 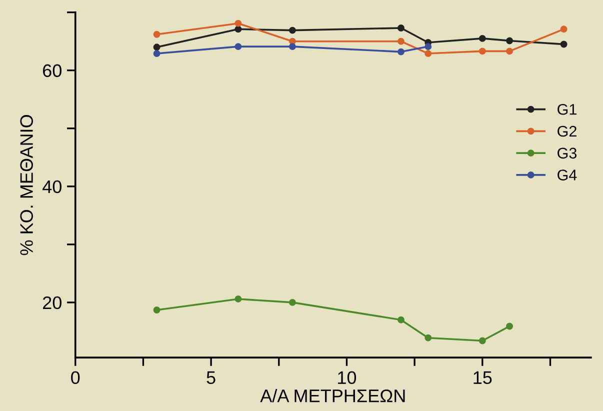 I want to click on legend-label: G4, so click(x=567, y=175).